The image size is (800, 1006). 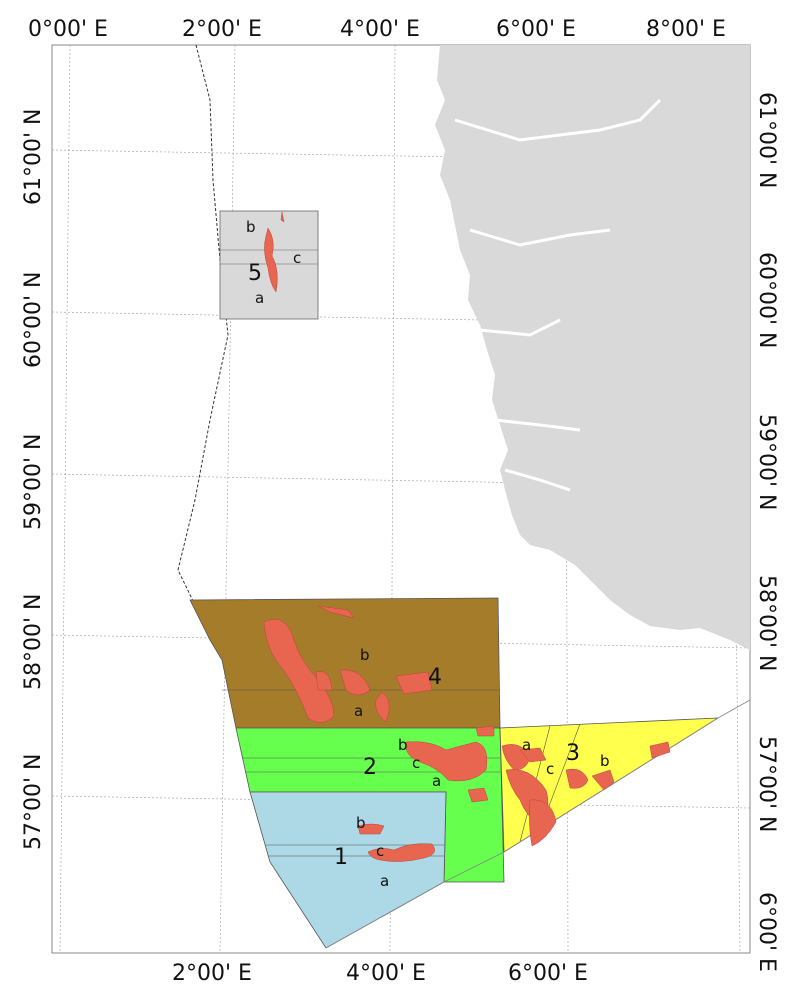 I want to click on lon-label-bottom: 6°00' E, so click(x=548, y=973).